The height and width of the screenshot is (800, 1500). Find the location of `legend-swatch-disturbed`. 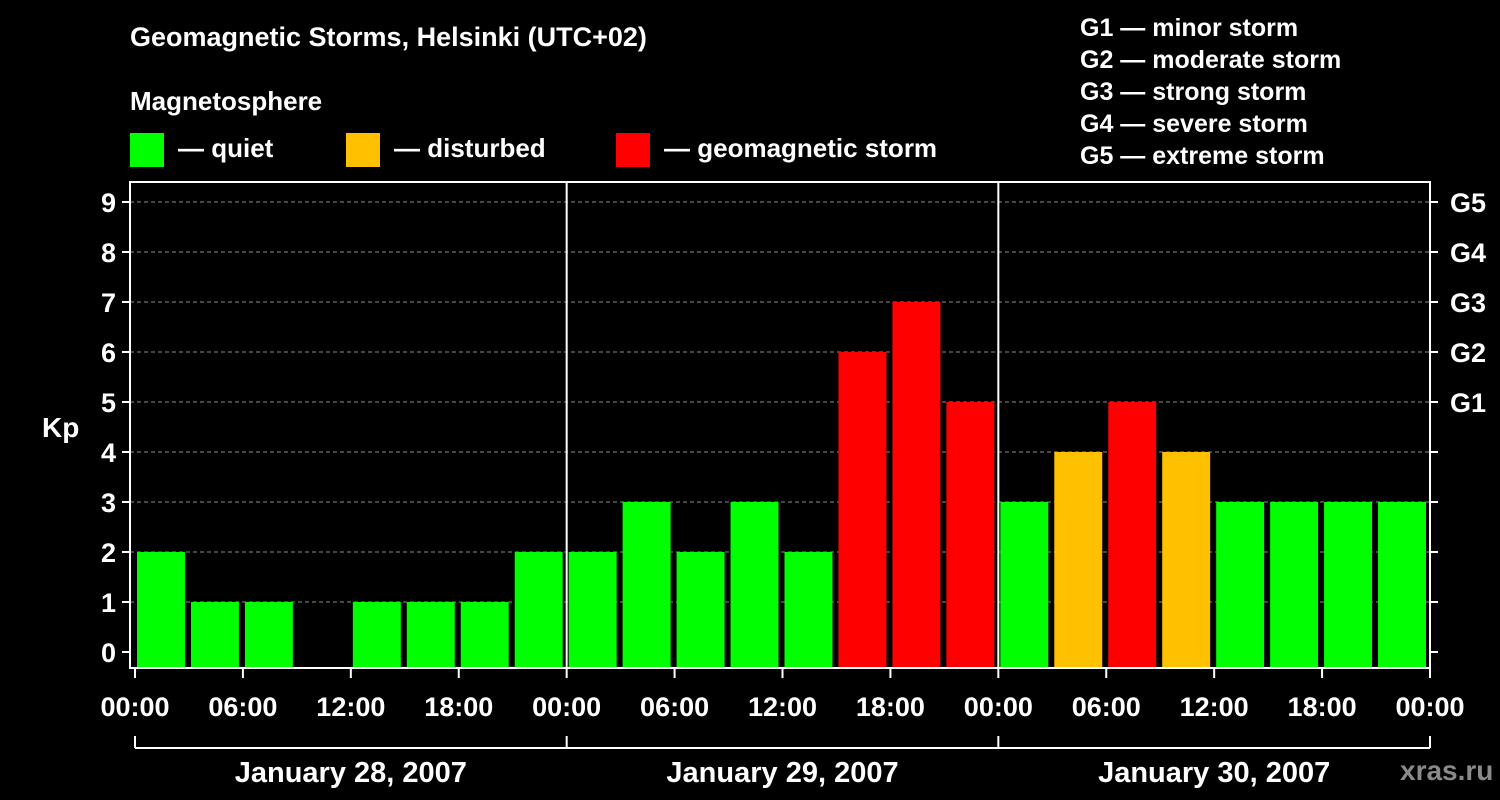

legend-swatch-disturbed is located at coordinates (363, 150).